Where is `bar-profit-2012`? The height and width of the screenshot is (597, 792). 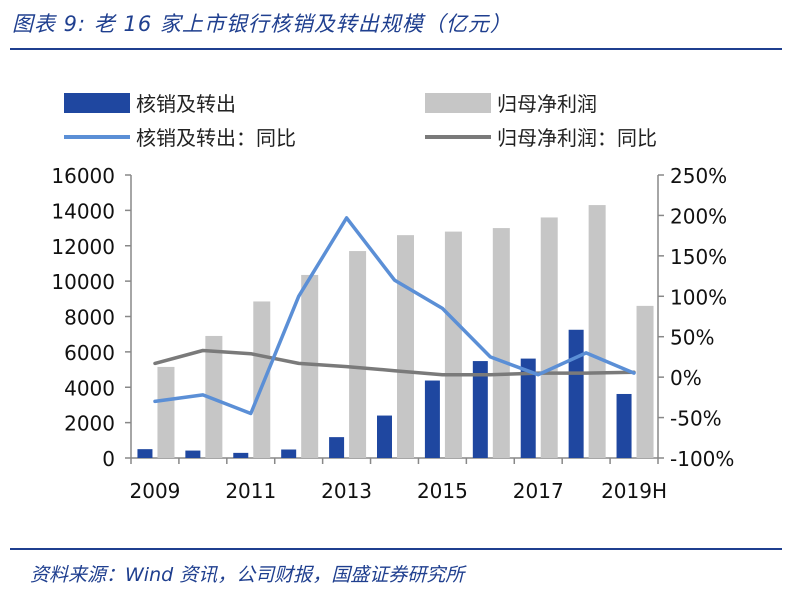
bar-profit-2012 is located at coordinates (310, 366).